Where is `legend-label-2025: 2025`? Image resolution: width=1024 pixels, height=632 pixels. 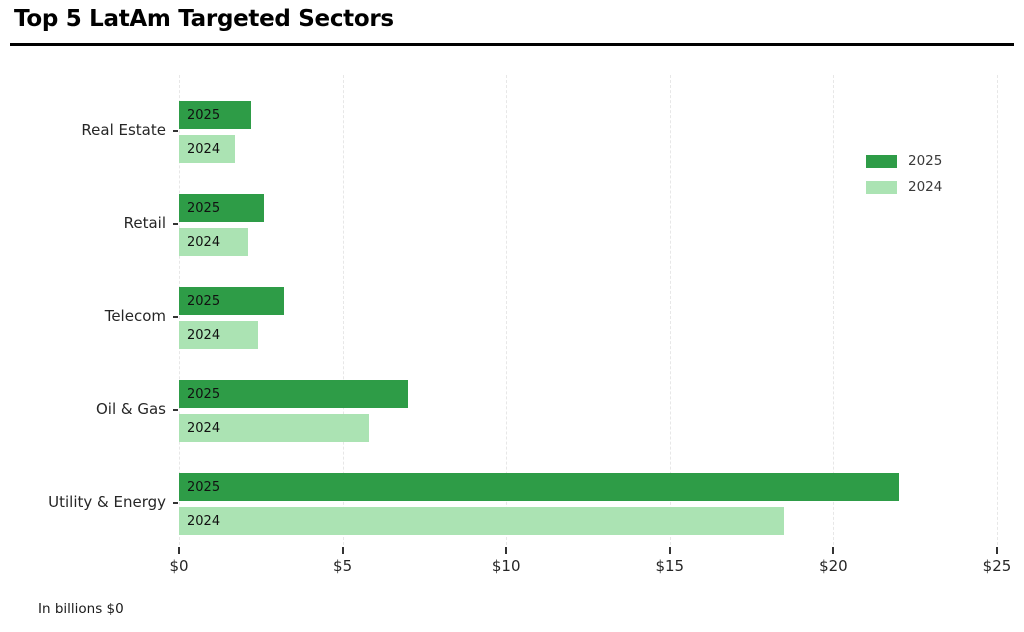
legend-label-2025: 2025 is located at coordinates (925, 161).